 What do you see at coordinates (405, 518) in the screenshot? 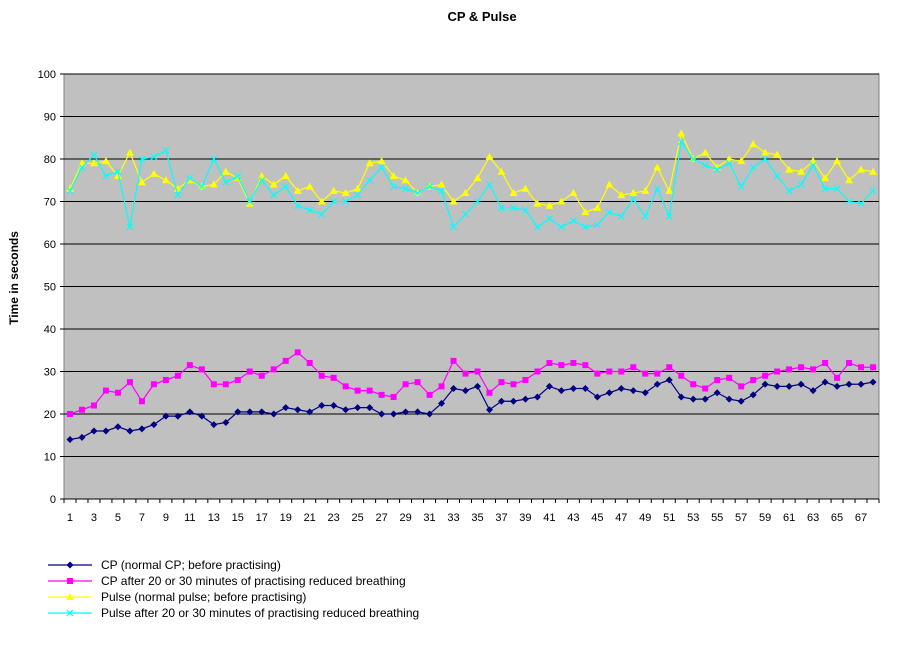
I see `x-tick-label: 29` at bounding box center [405, 518].